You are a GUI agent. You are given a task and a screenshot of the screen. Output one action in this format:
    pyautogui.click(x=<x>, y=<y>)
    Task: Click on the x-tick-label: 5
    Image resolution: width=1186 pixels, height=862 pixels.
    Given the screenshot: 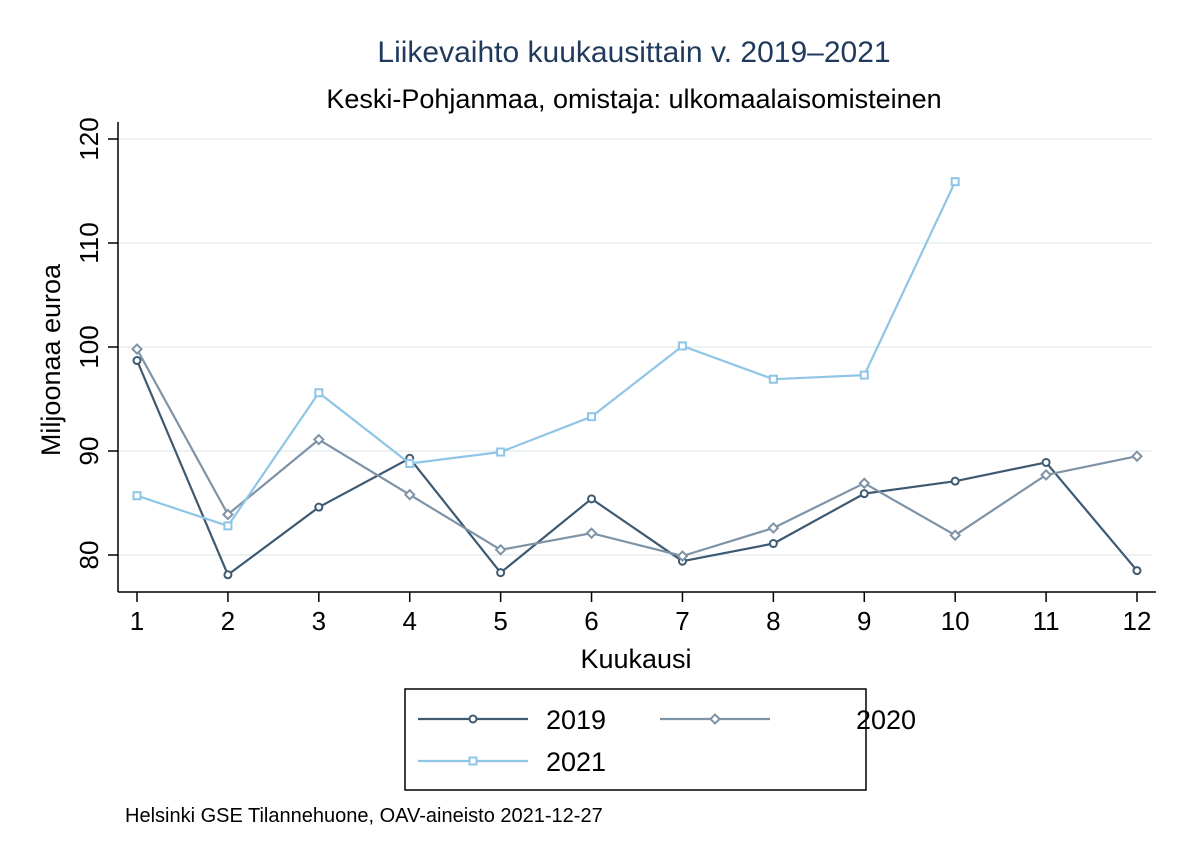 What is the action you would take?
    pyautogui.click(x=500, y=621)
    